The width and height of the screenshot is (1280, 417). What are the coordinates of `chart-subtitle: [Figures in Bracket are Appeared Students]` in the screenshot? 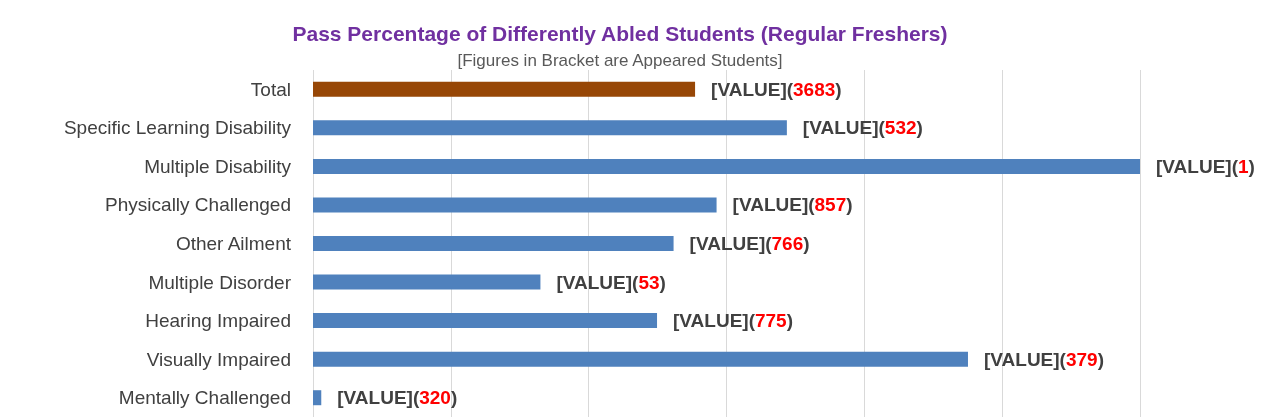 It's located at (620, 60).